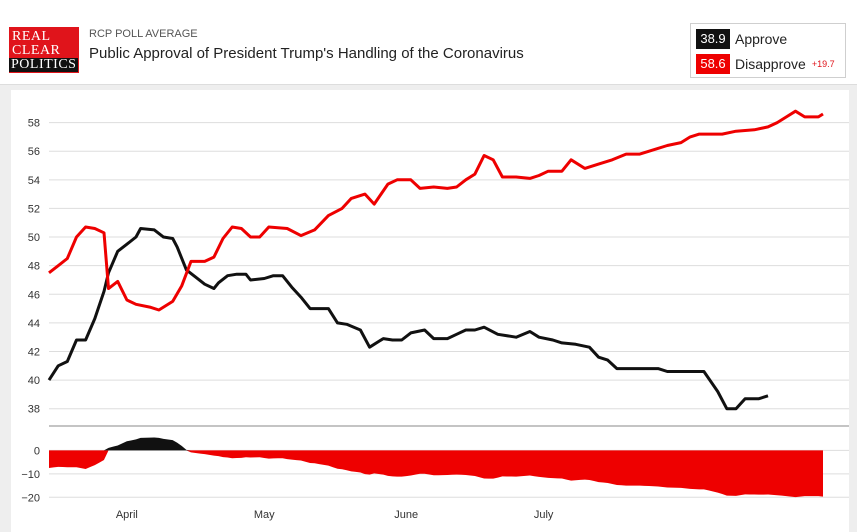 Image resolution: width=857 pixels, height=532 pixels. I want to click on logo-line-clear: CLEAR, so click(36, 50).